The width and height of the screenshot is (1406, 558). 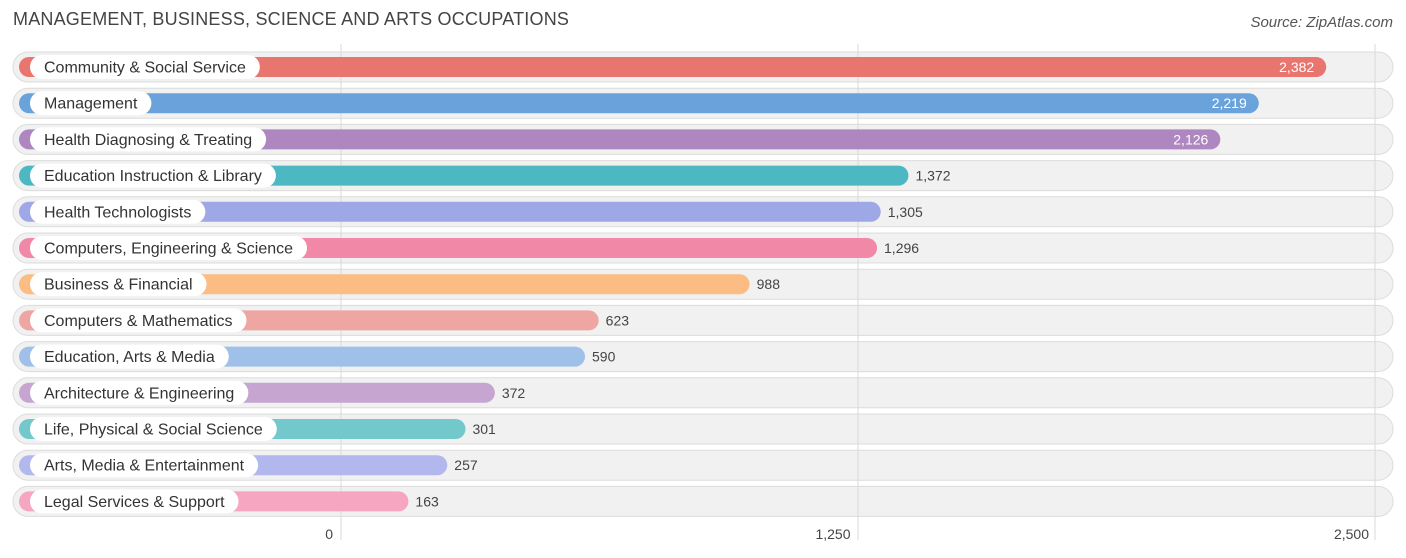 I want to click on category-label: Education, Arts & Media, so click(x=129, y=357).